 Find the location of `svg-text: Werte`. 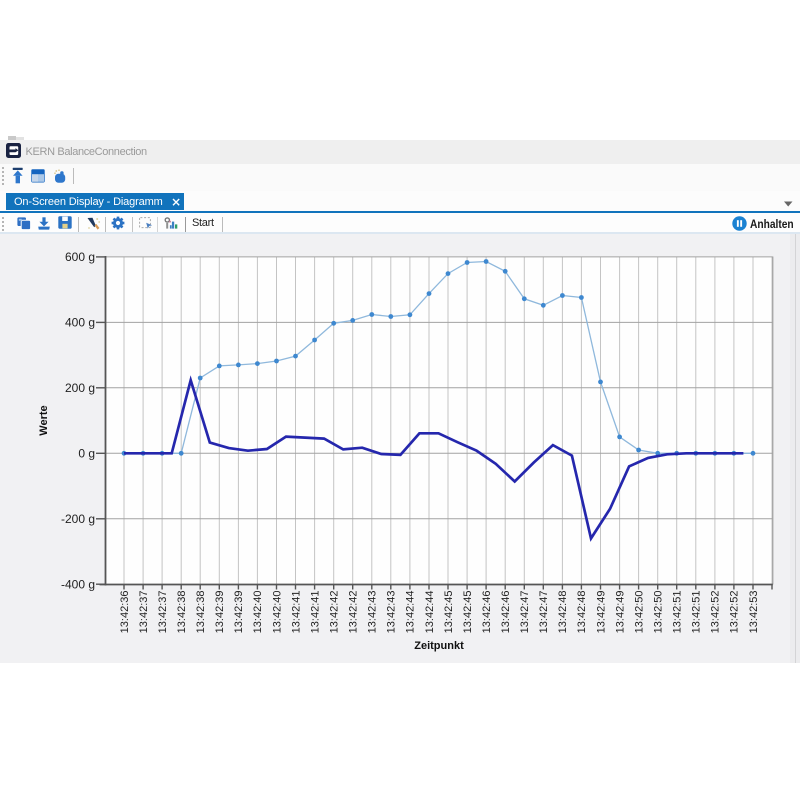

svg-text: Werte is located at coordinates (44, 420).